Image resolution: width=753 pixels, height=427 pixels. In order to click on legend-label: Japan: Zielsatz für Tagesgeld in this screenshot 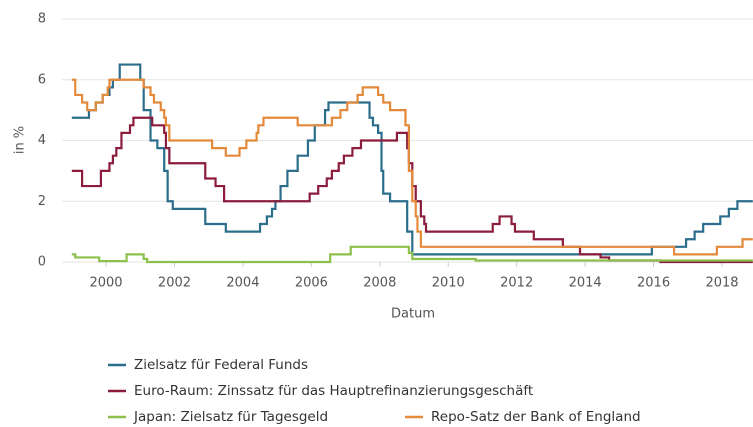, I will do `click(230, 417)`.